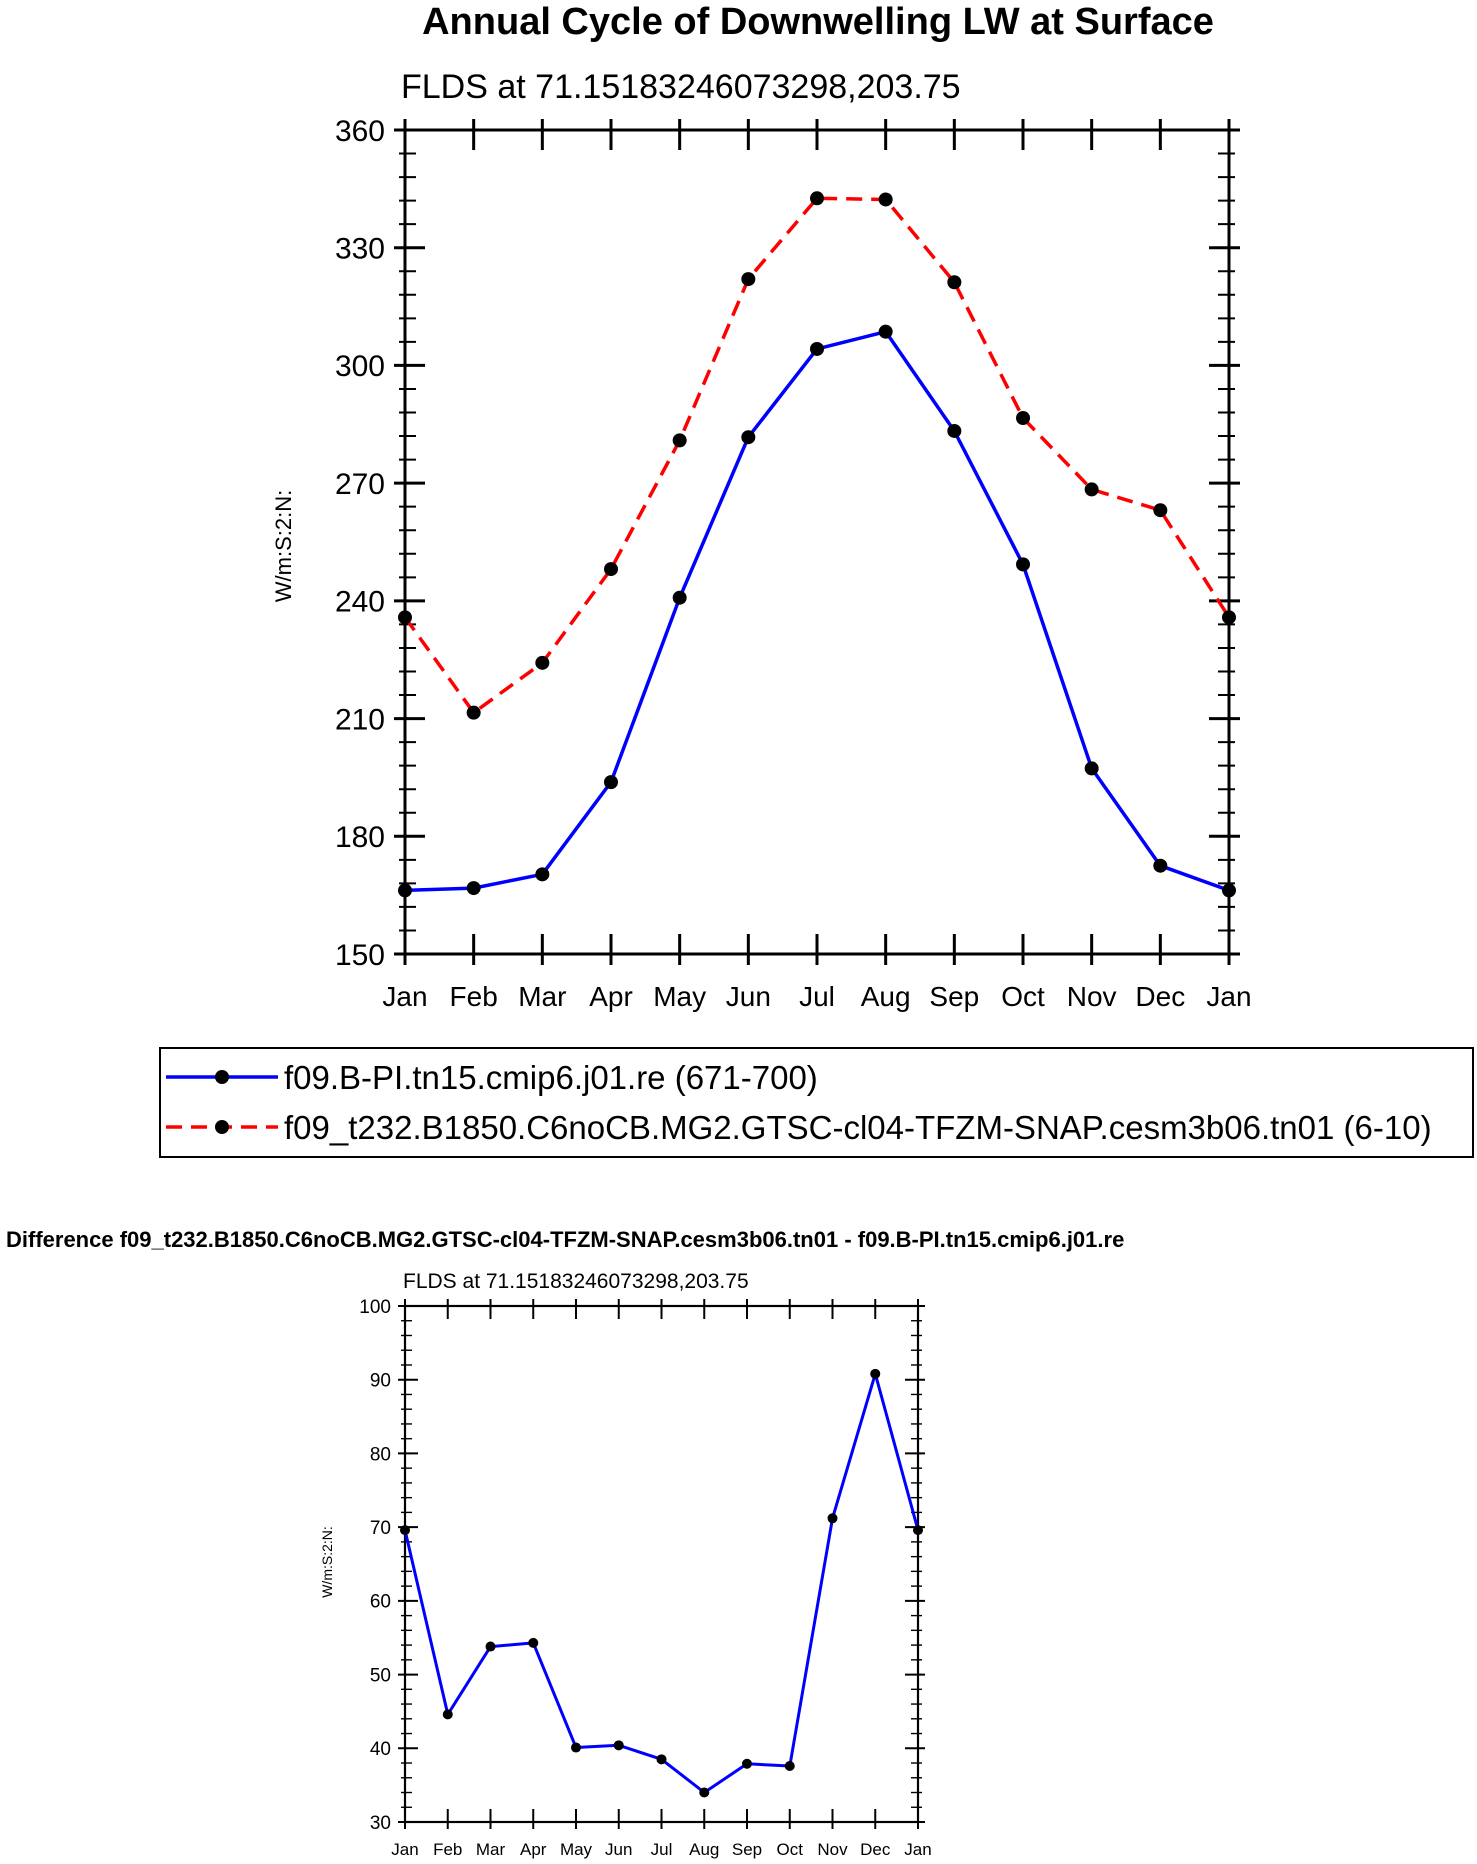 The image size is (1477, 1864). Describe the element at coordinates (283, 546) in the screenshot. I see `chart1-y-axis-label: W/m:S:2:N:` at that location.